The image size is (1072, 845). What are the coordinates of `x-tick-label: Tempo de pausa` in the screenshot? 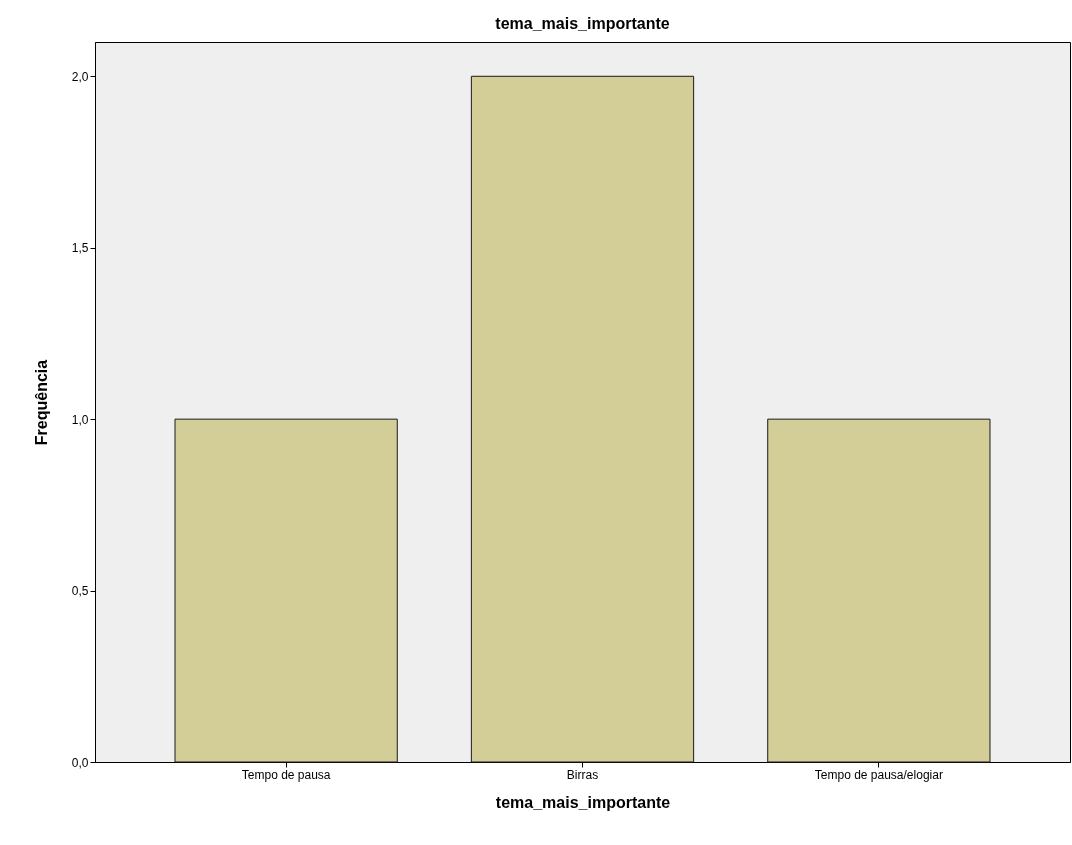 It's located at (286, 774).